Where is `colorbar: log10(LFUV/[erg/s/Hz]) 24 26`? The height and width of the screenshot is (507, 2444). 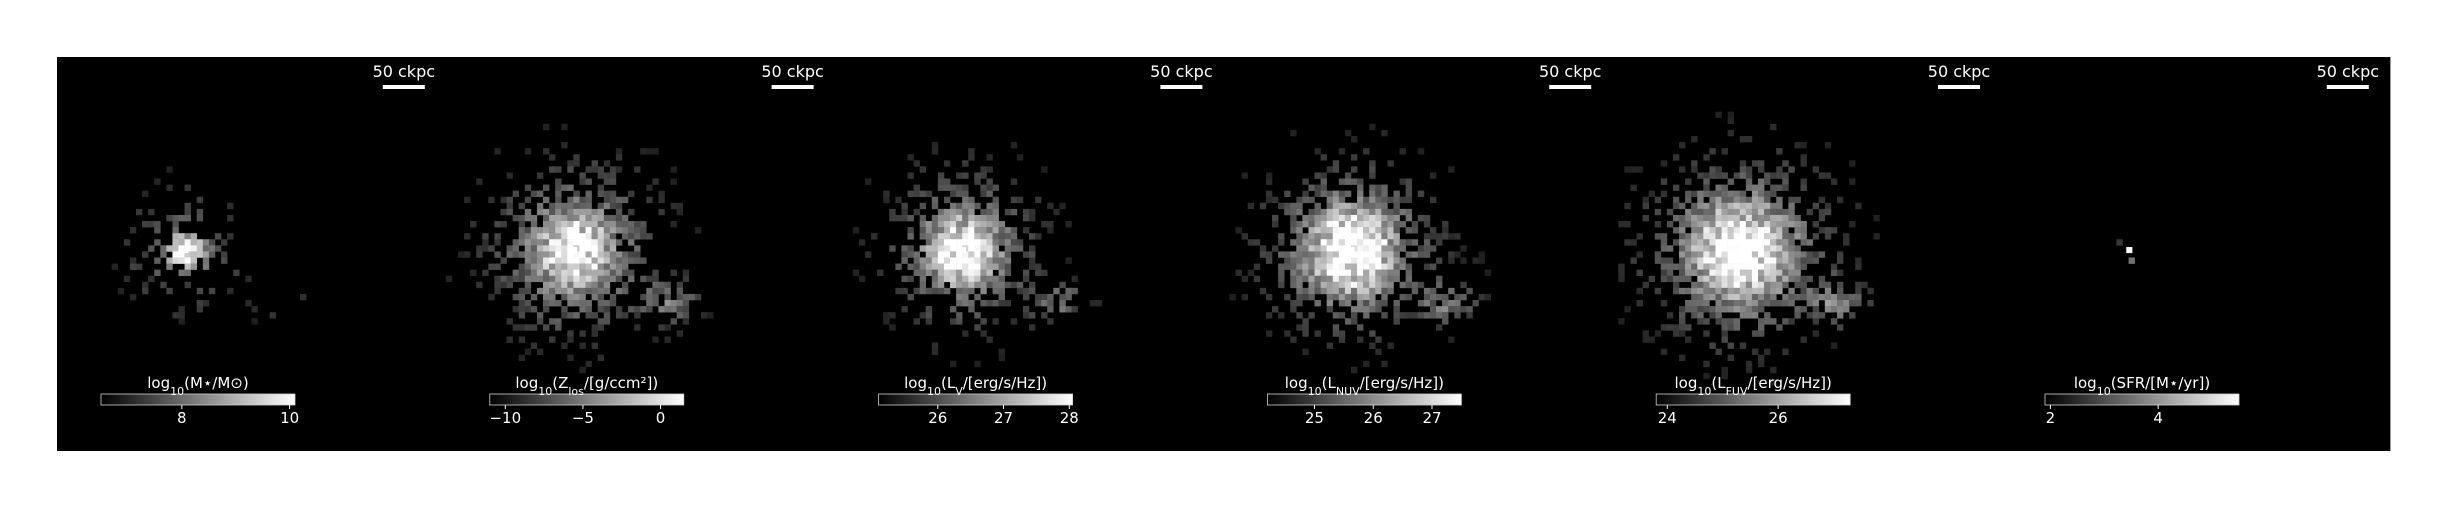
colorbar: log10(LFUV/[erg/s/Hz]) 24 26 is located at coordinates (1753, 400).